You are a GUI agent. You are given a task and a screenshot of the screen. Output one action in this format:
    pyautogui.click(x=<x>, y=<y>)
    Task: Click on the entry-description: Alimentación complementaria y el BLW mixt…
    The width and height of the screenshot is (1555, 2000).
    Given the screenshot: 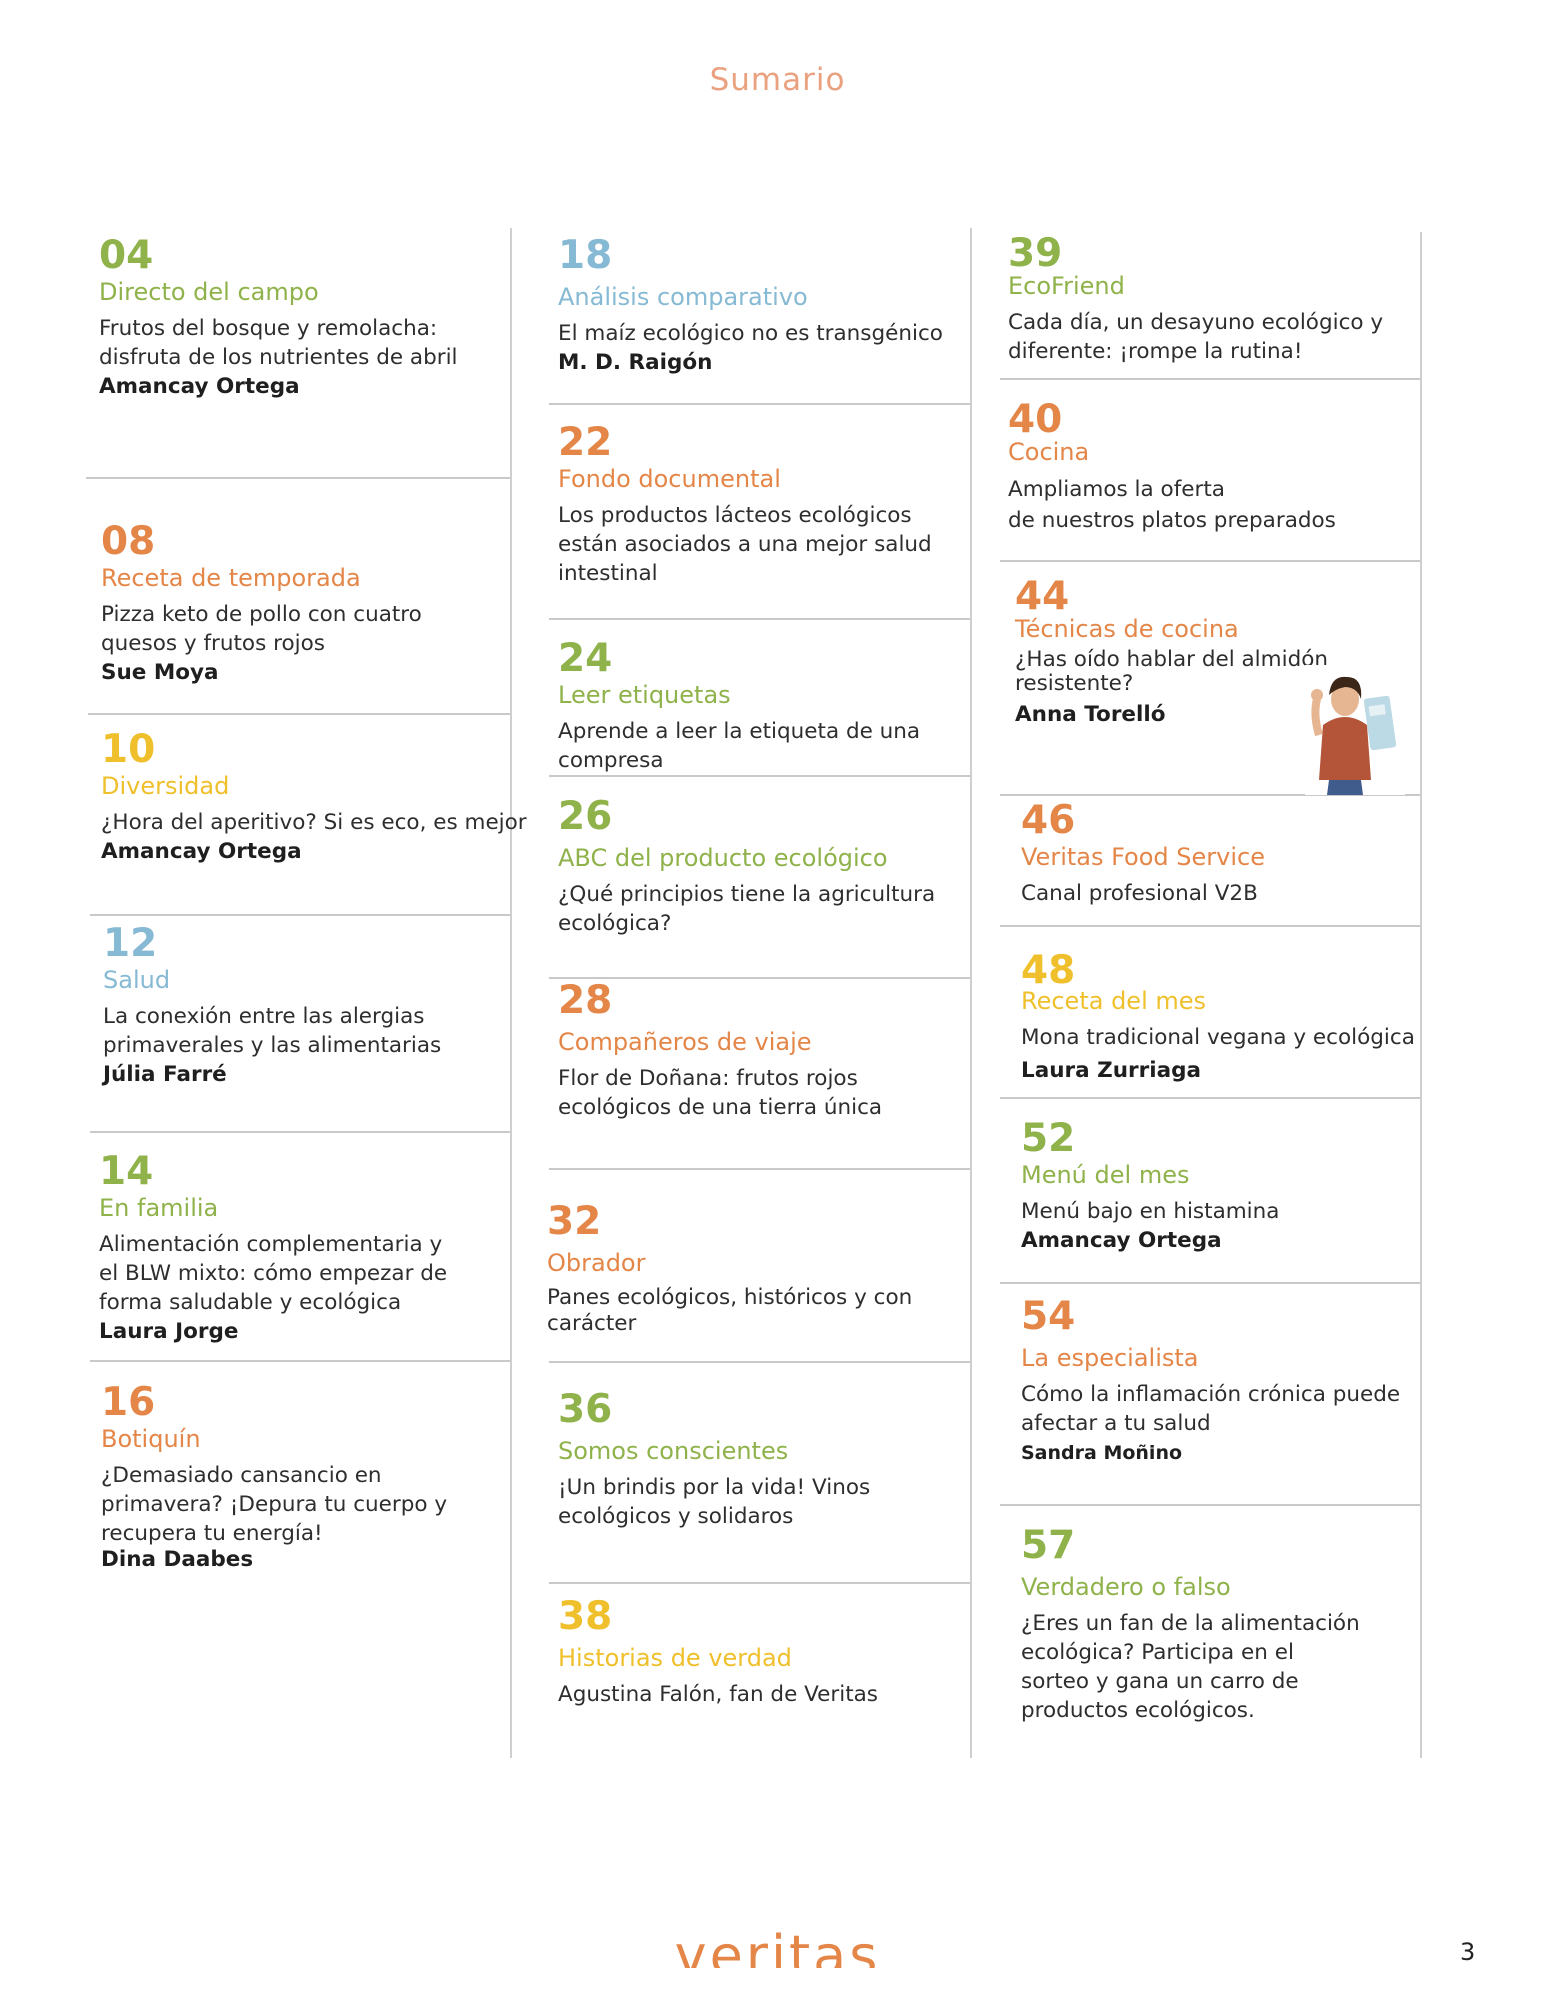 What is the action you would take?
    pyautogui.click(x=273, y=1273)
    